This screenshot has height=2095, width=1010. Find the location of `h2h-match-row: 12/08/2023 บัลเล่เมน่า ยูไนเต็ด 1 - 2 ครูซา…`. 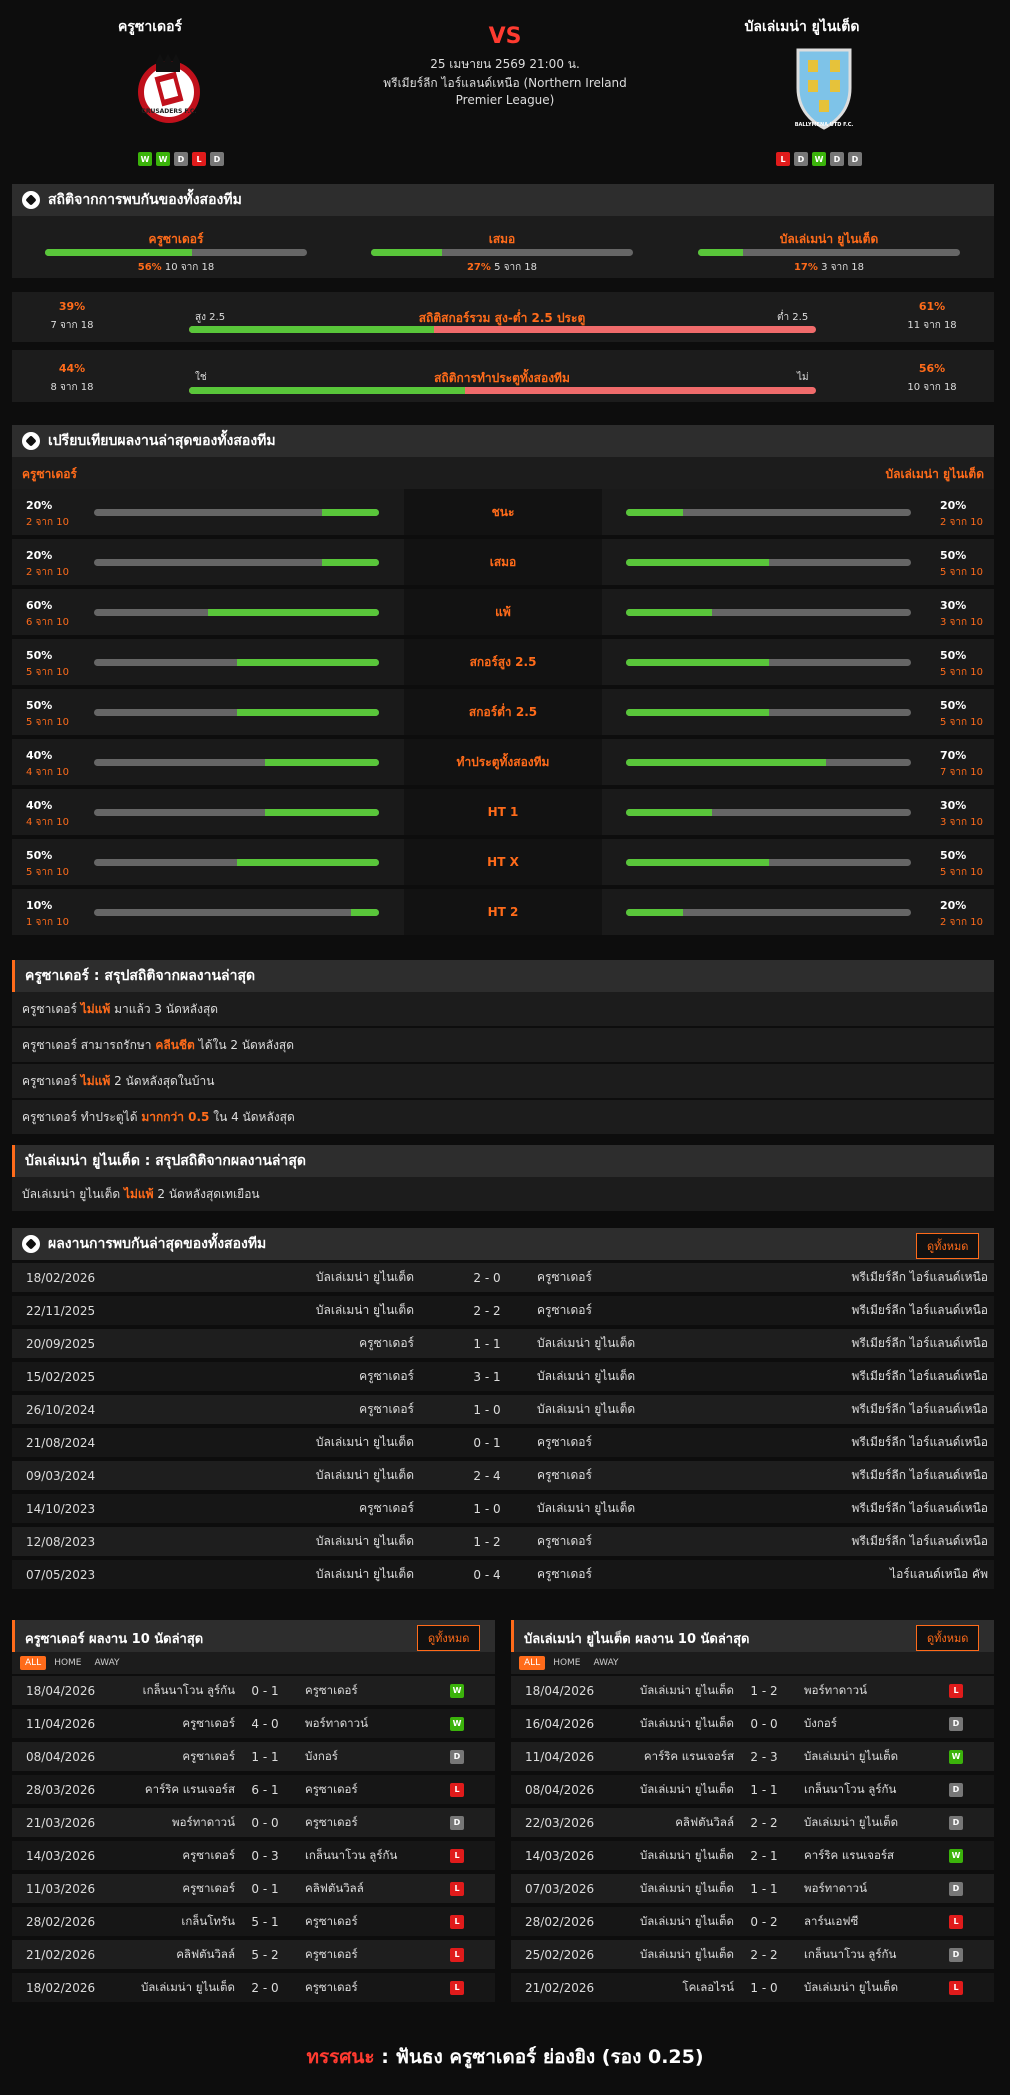

h2h-match-row: 12/08/2023 บัลเล่เมน่า ยูไนเต็ด 1 - 2 ครูซา… is located at coordinates (503, 1542).